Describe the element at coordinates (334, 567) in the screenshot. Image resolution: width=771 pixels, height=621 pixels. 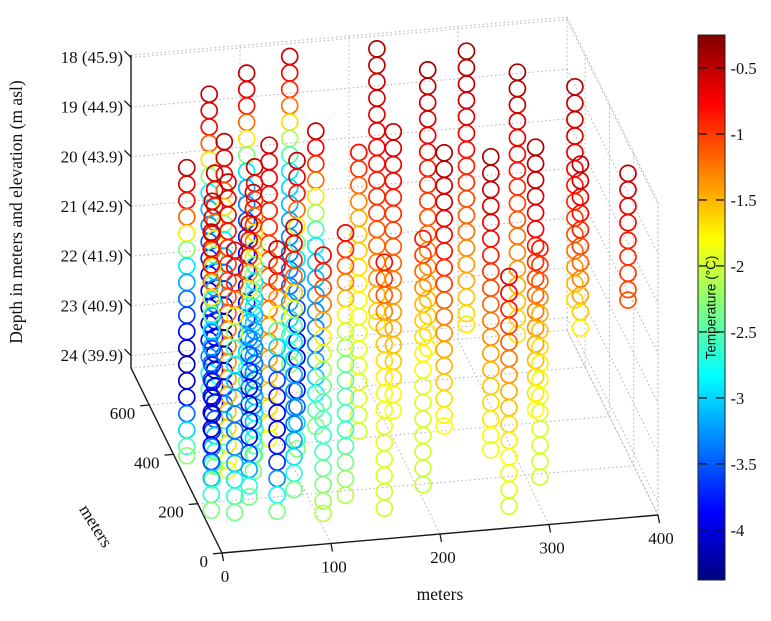
I see `x-tick-label: 100` at that location.